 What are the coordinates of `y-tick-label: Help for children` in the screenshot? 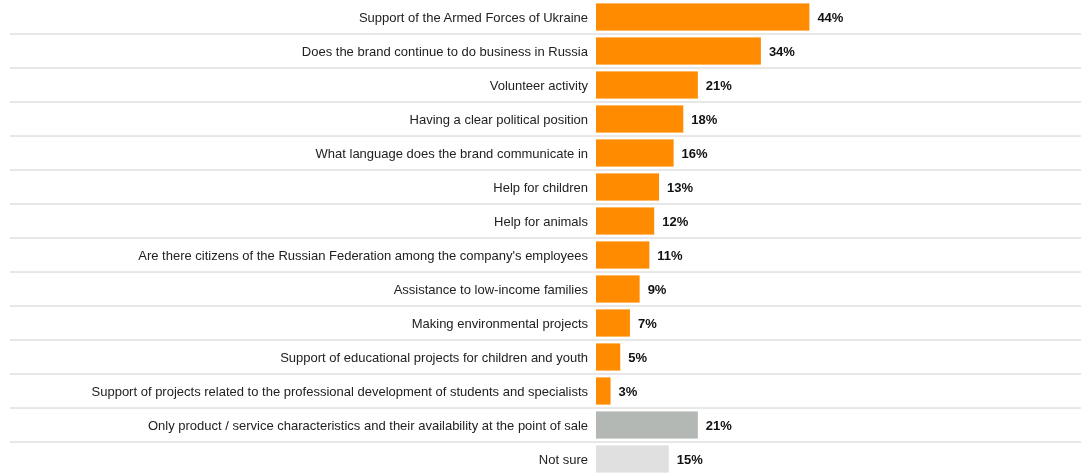 It's located at (540, 187).